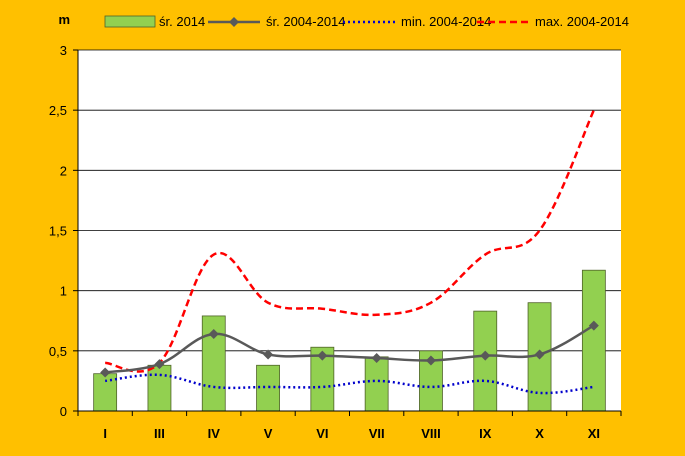 Image resolution: width=685 pixels, height=456 pixels. Describe the element at coordinates (446, 21) in the screenshot. I see `legend-label: min. 2004-2014` at that location.